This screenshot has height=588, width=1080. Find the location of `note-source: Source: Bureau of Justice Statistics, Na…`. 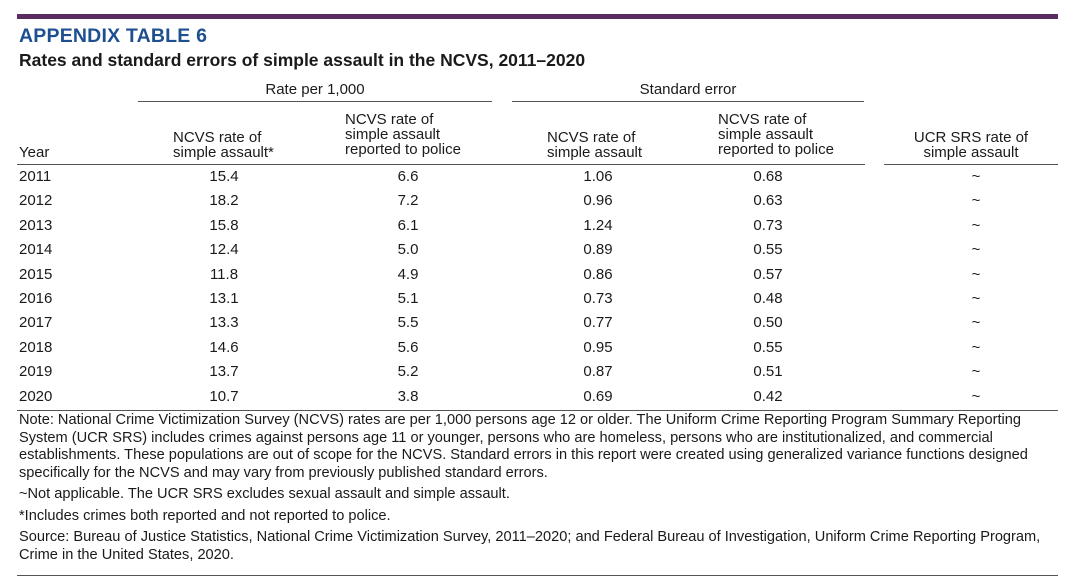

note-source: Source: Bureau of Justice Statistics, Na… is located at coordinates (530, 546).